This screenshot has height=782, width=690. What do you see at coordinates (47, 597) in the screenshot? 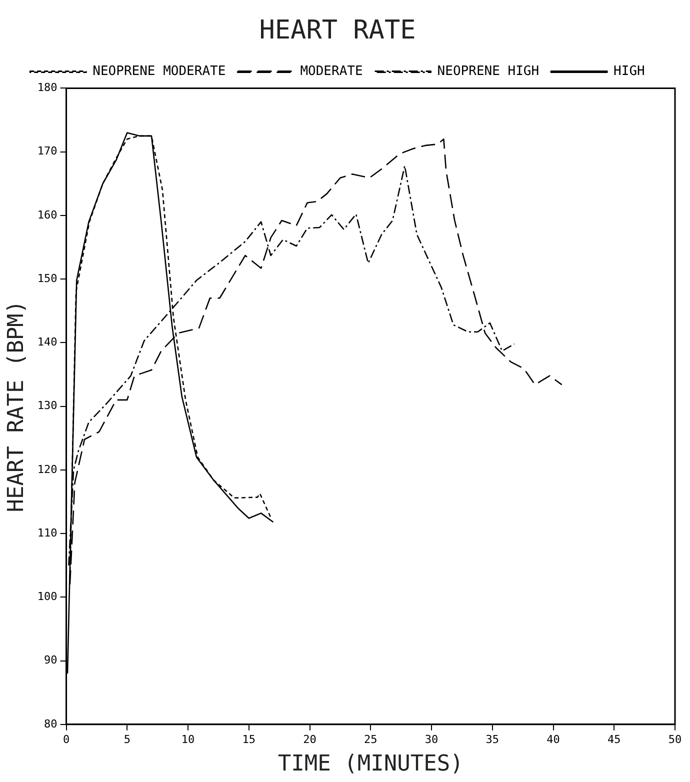
I see `y-tick-label: 100` at bounding box center [47, 597].